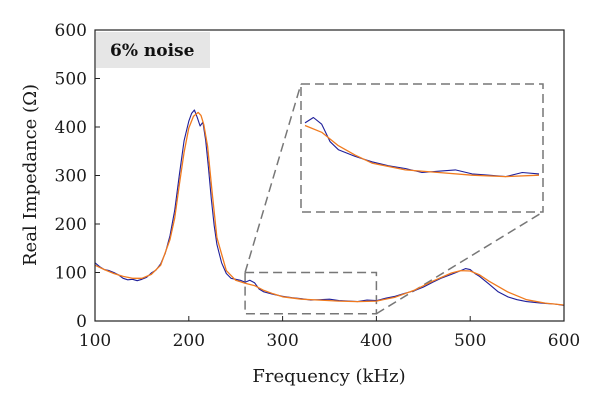  I want to click on inset-fitted-line, so click(422, 151).